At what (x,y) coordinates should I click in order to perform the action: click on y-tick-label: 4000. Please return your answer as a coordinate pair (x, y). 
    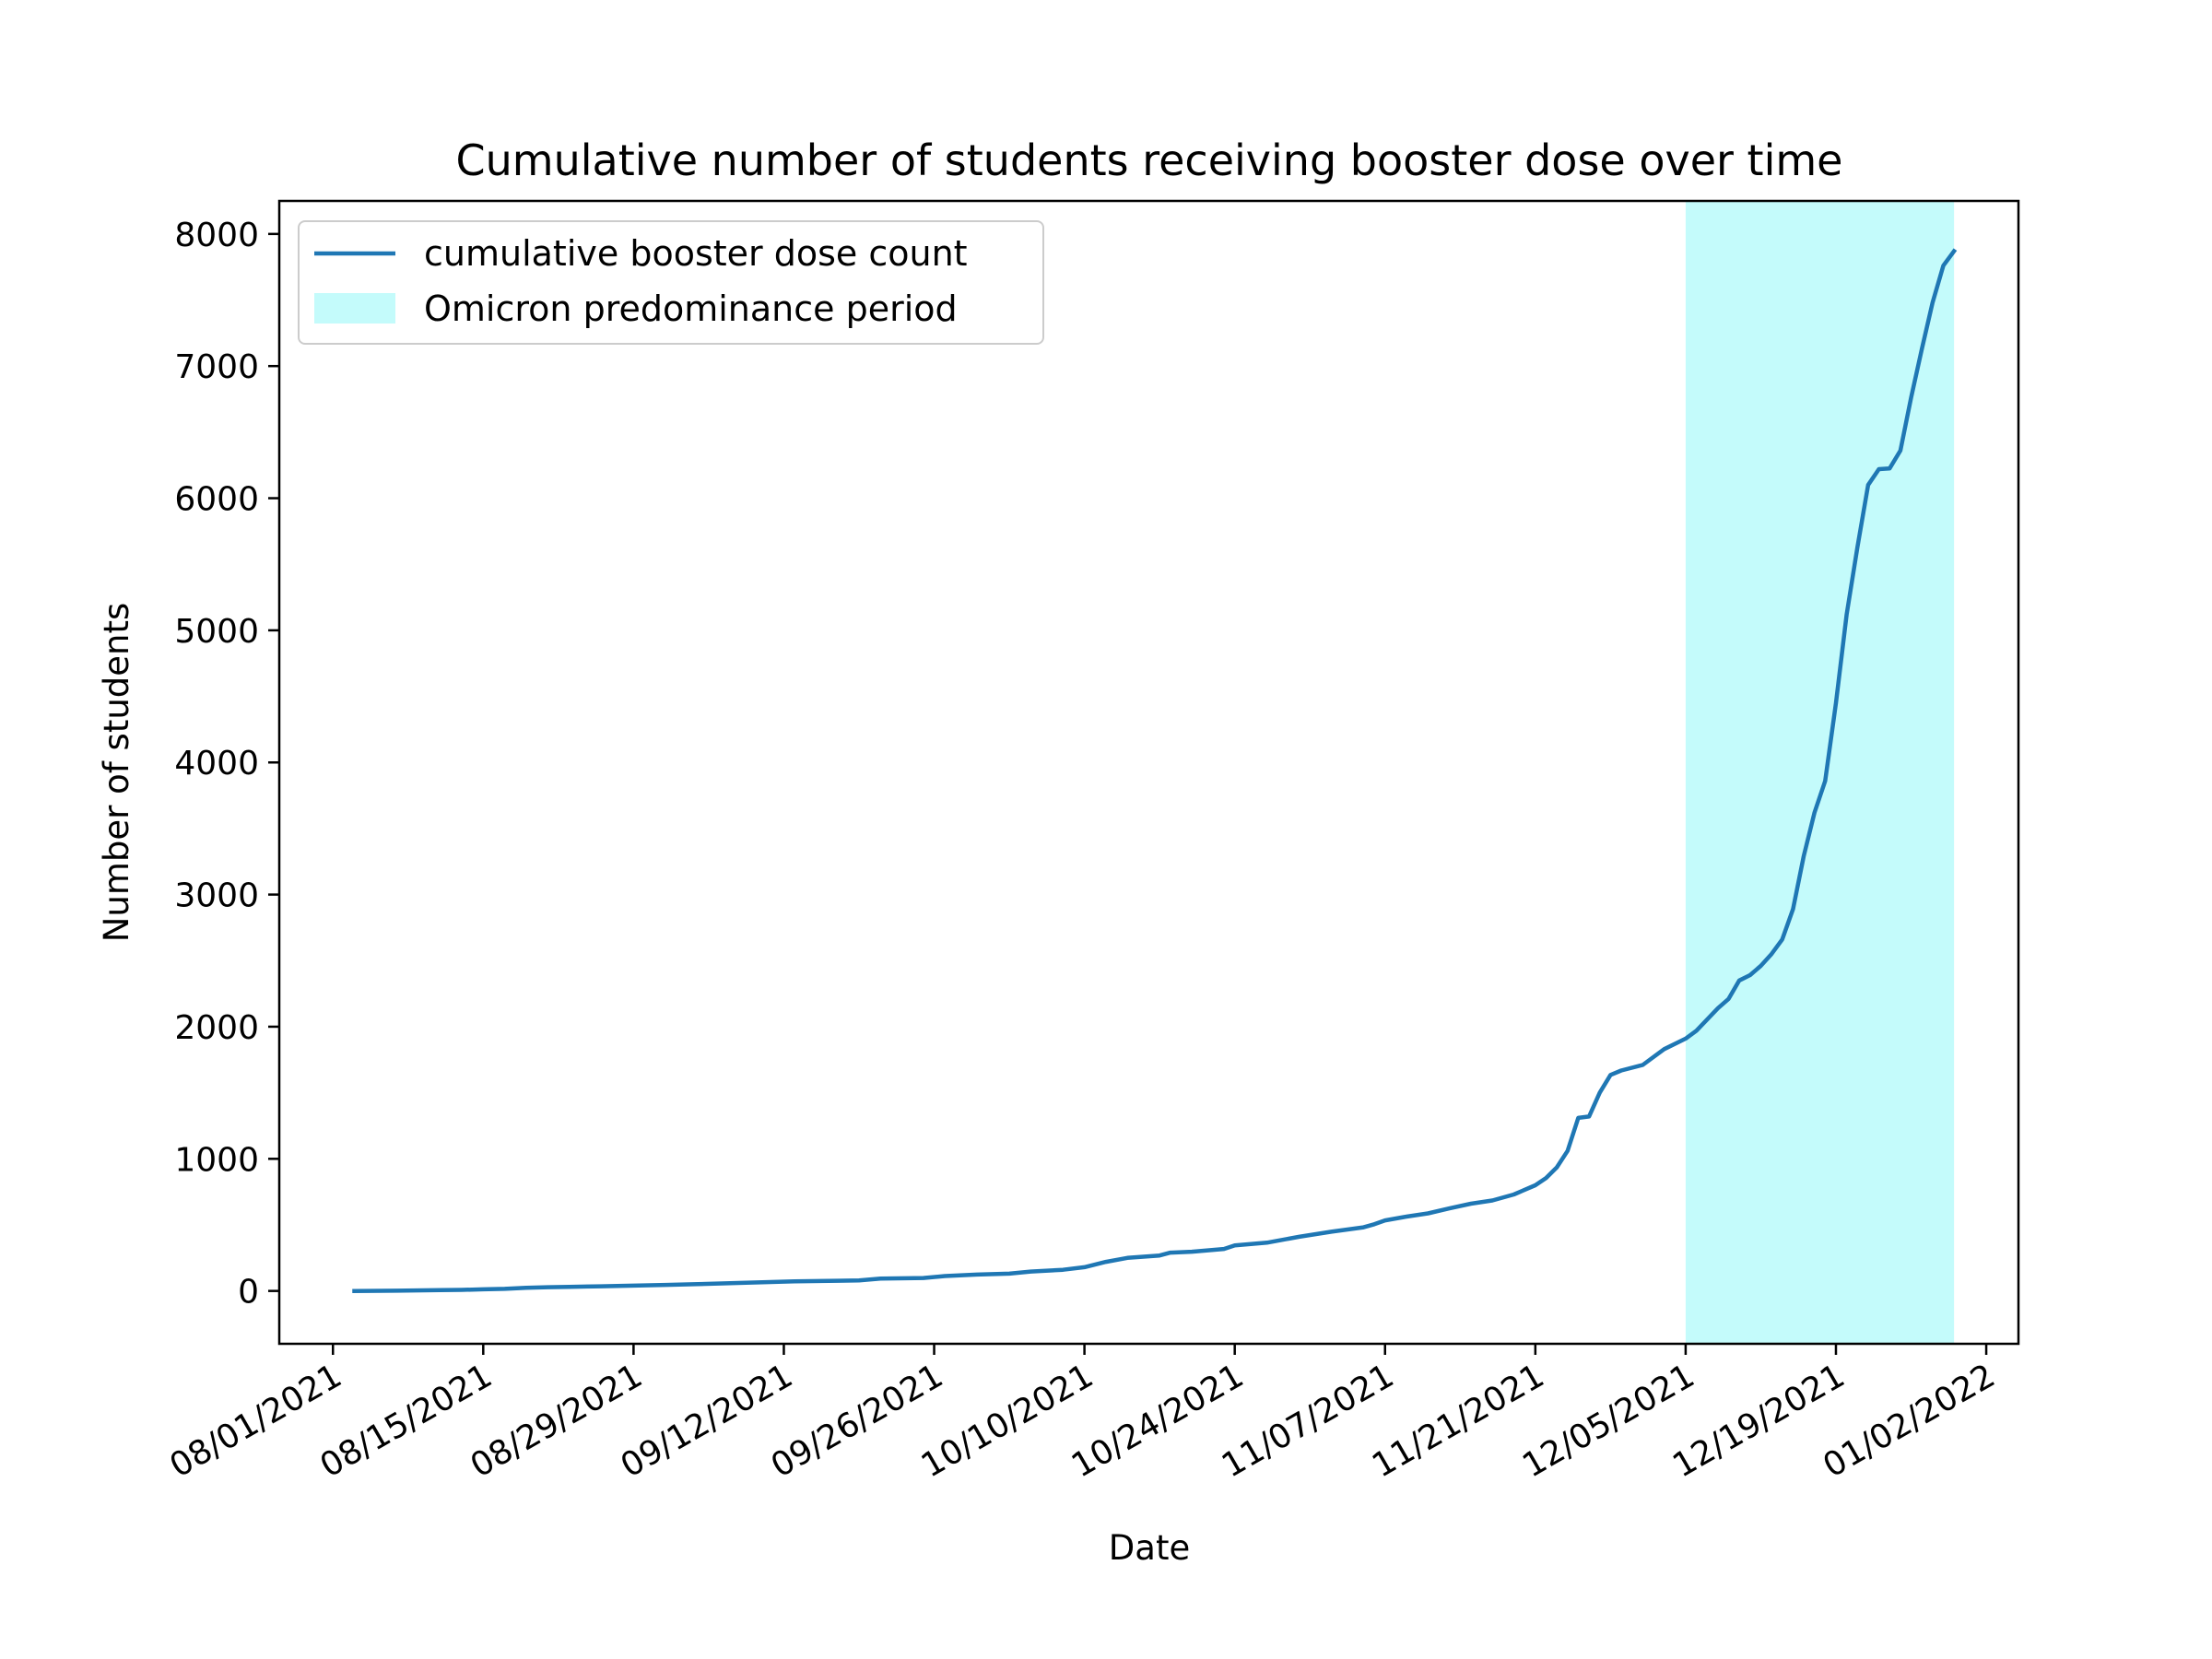
    Looking at the image, I should click on (216, 763).